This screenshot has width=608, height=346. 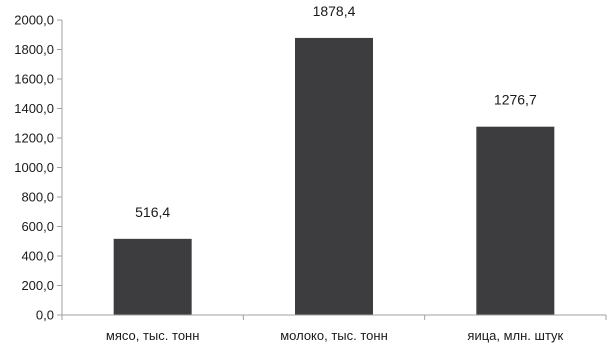 What do you see at coordinates (37, 197) in the screenshot?
I see `y-tick-label: 800,0` at bounding box center [37, 197].